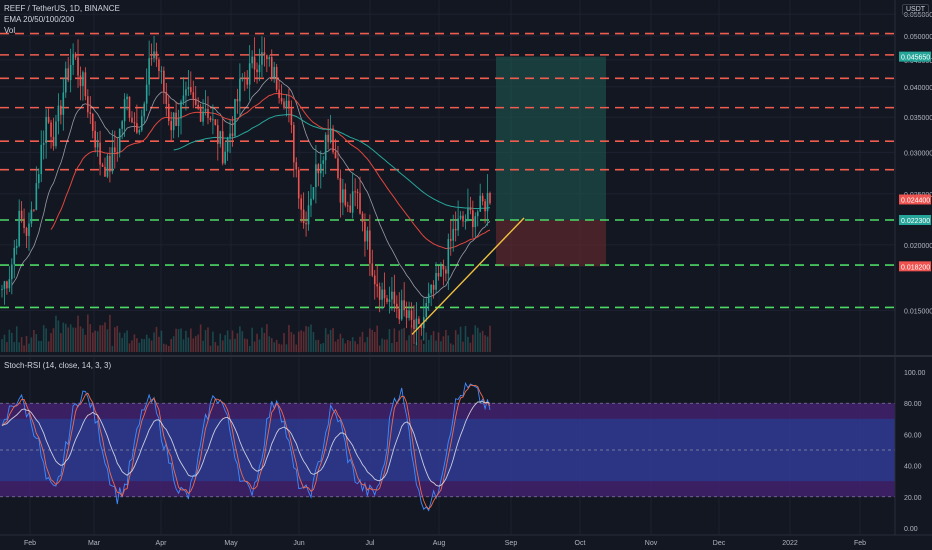 The image size is (932, 550). I want to click on ema-legend: EMA 20/50/100/200, so click(39, 19).